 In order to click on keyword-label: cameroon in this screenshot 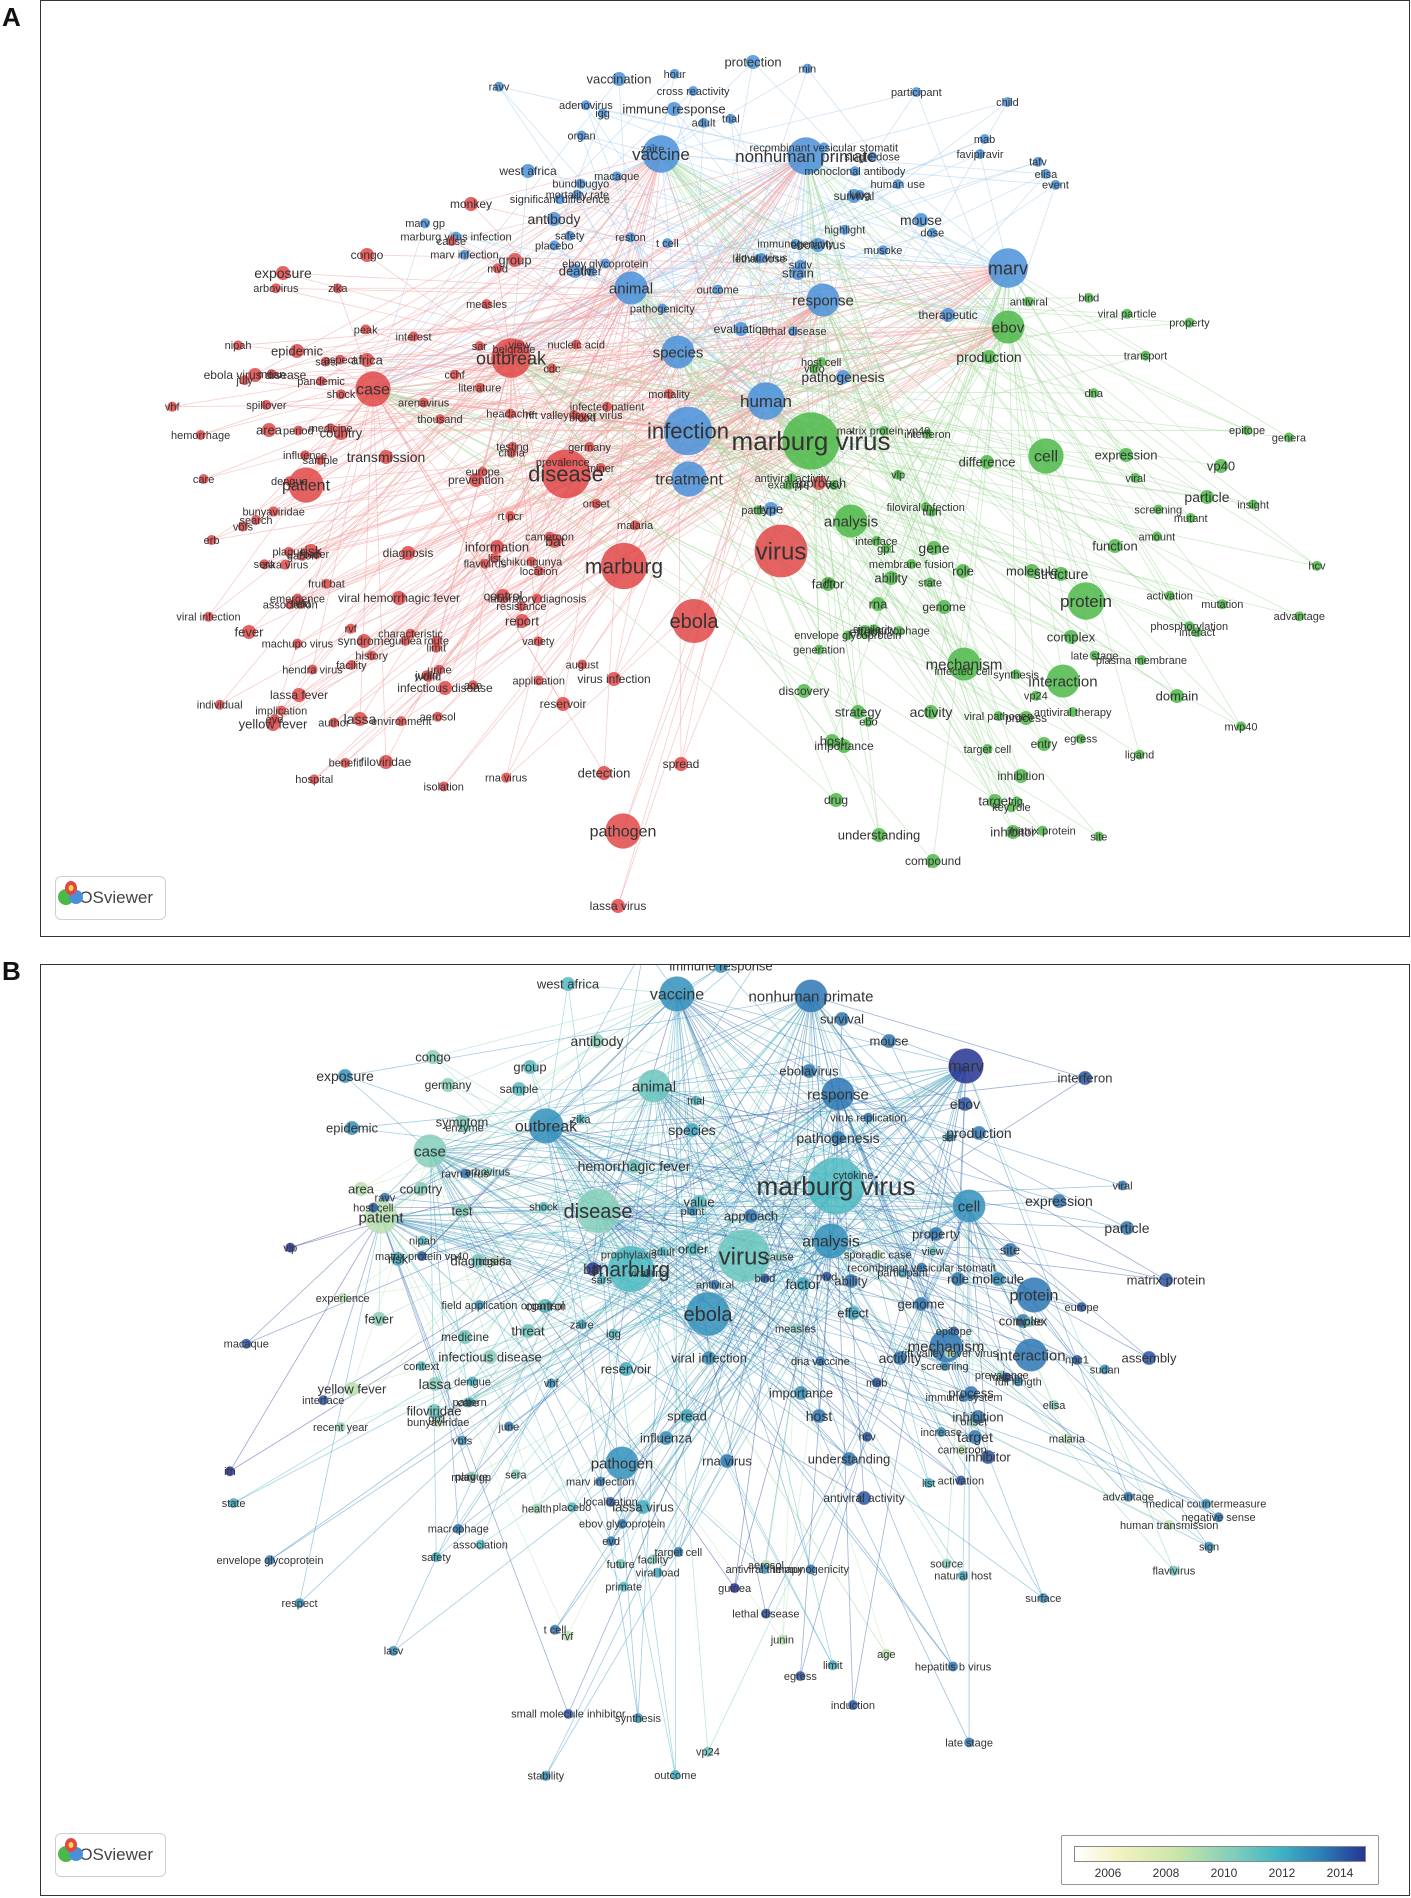, I will do `click(962, 1451)`.